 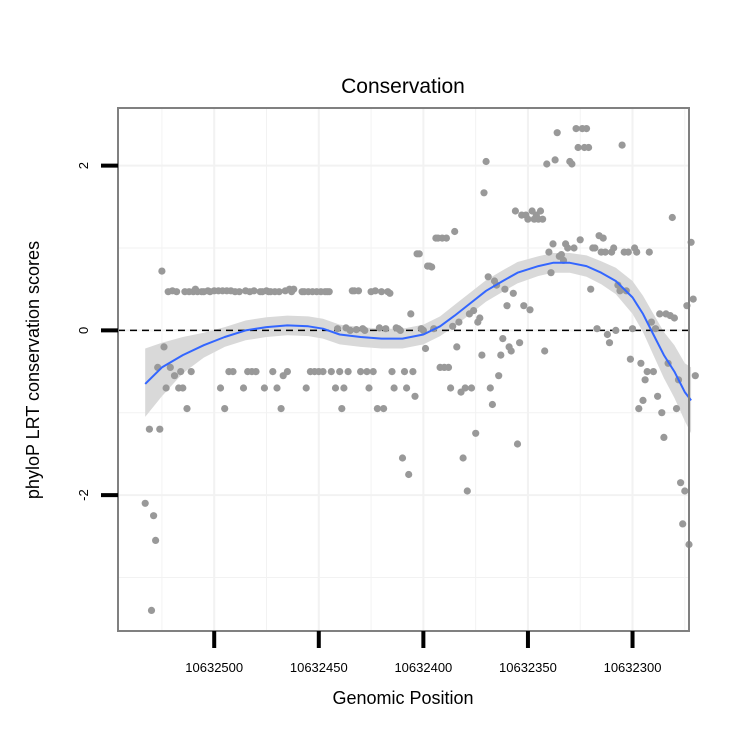 I want to click on x-axis: 10632500 10632450 10632400 10632350 10632300, so click(x=423, y=653).